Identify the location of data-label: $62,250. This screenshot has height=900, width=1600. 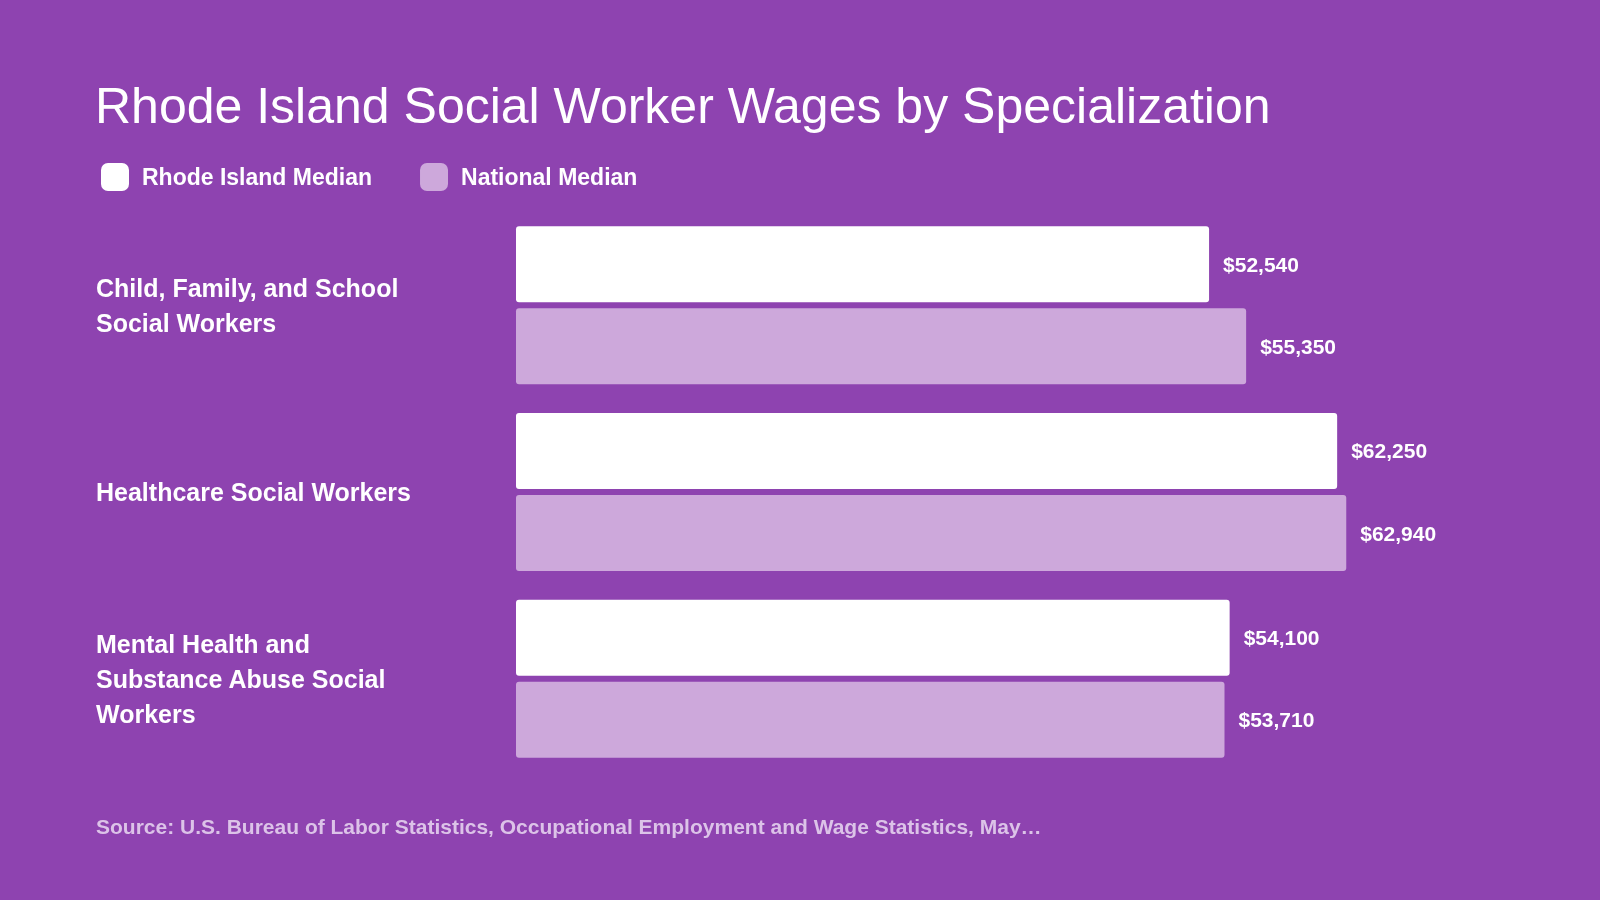
(1389, 451).